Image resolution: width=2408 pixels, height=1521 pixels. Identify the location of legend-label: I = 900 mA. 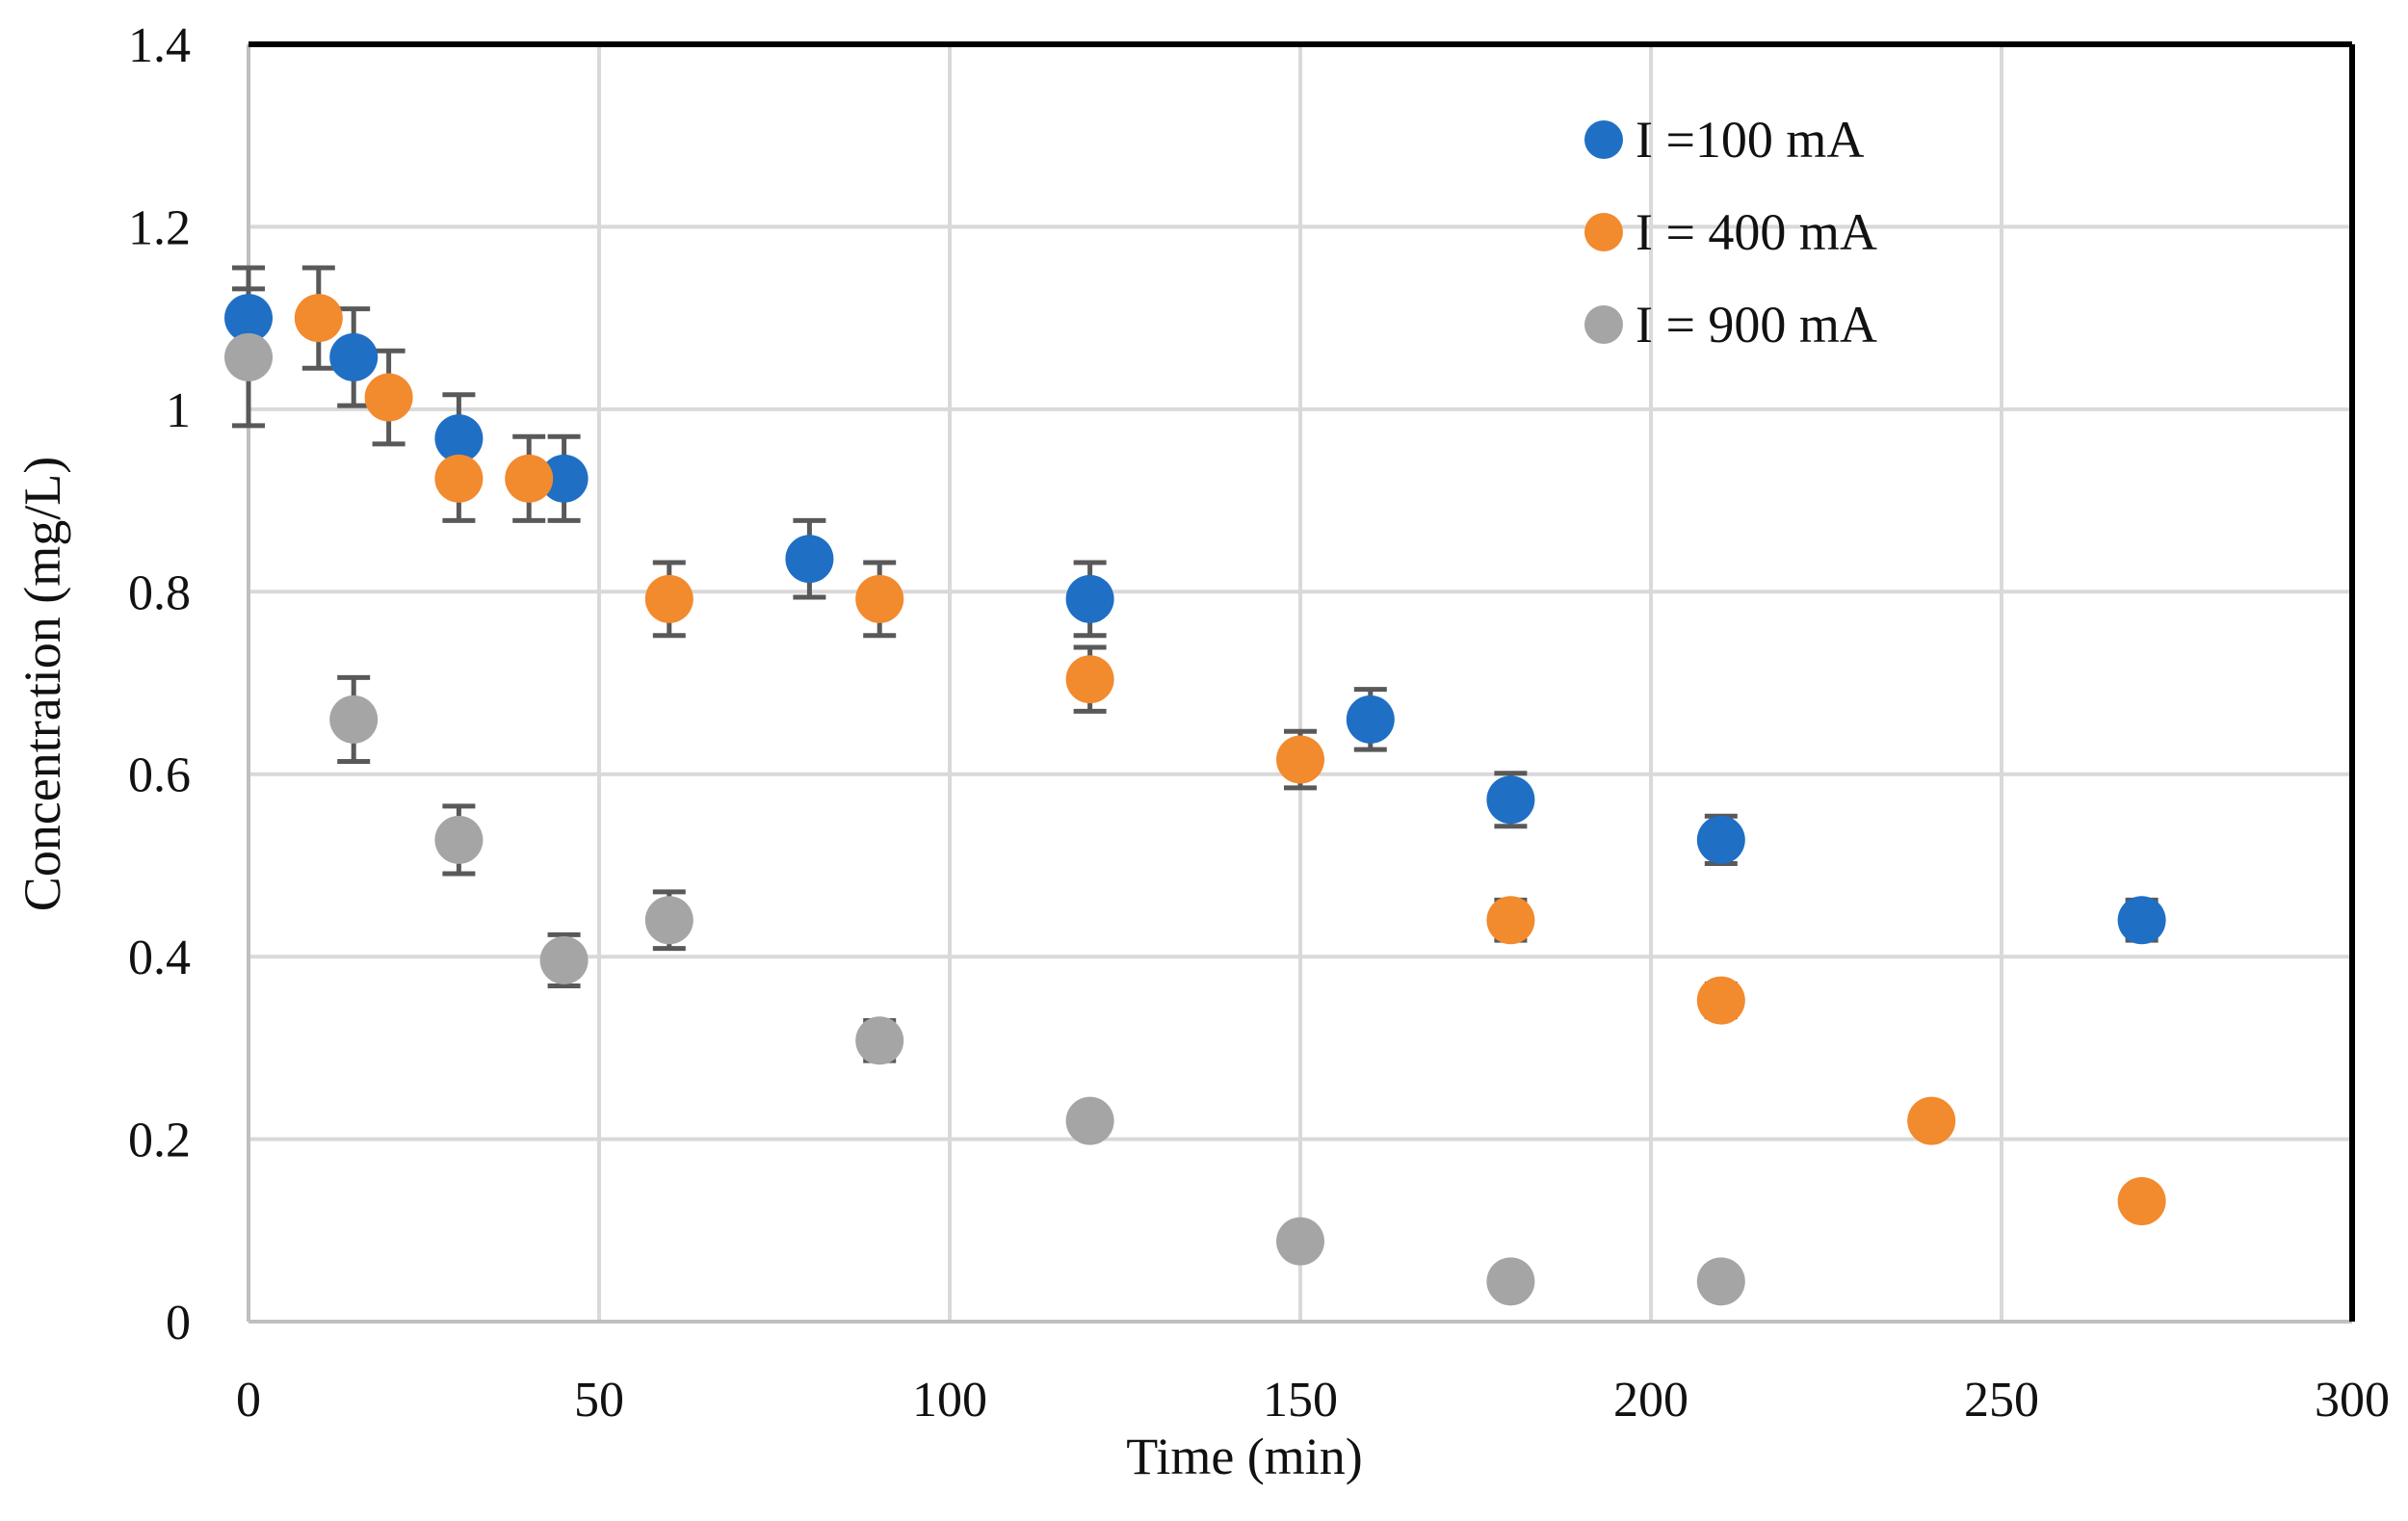
(1756, 325).